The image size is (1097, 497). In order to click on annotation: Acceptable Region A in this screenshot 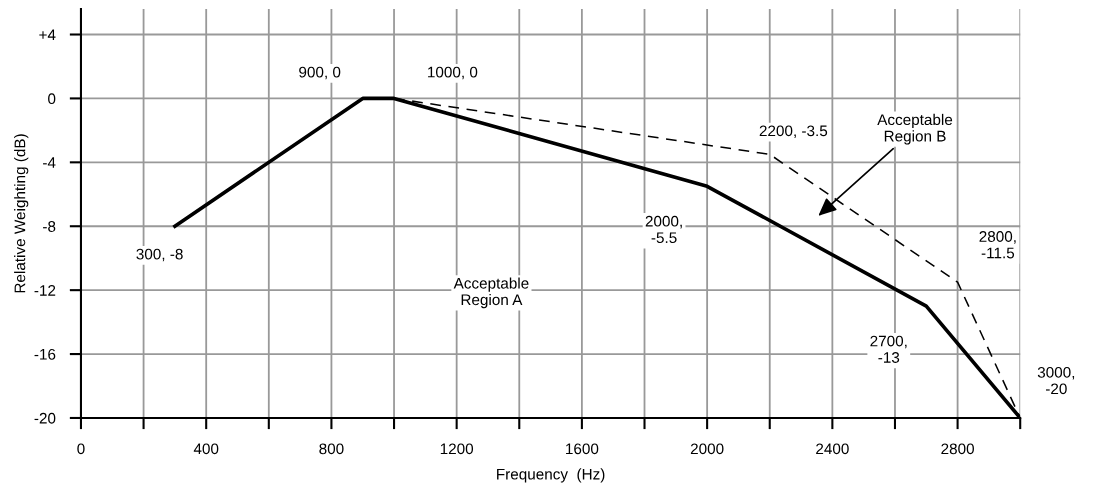, I will do `click(491, 293)`.